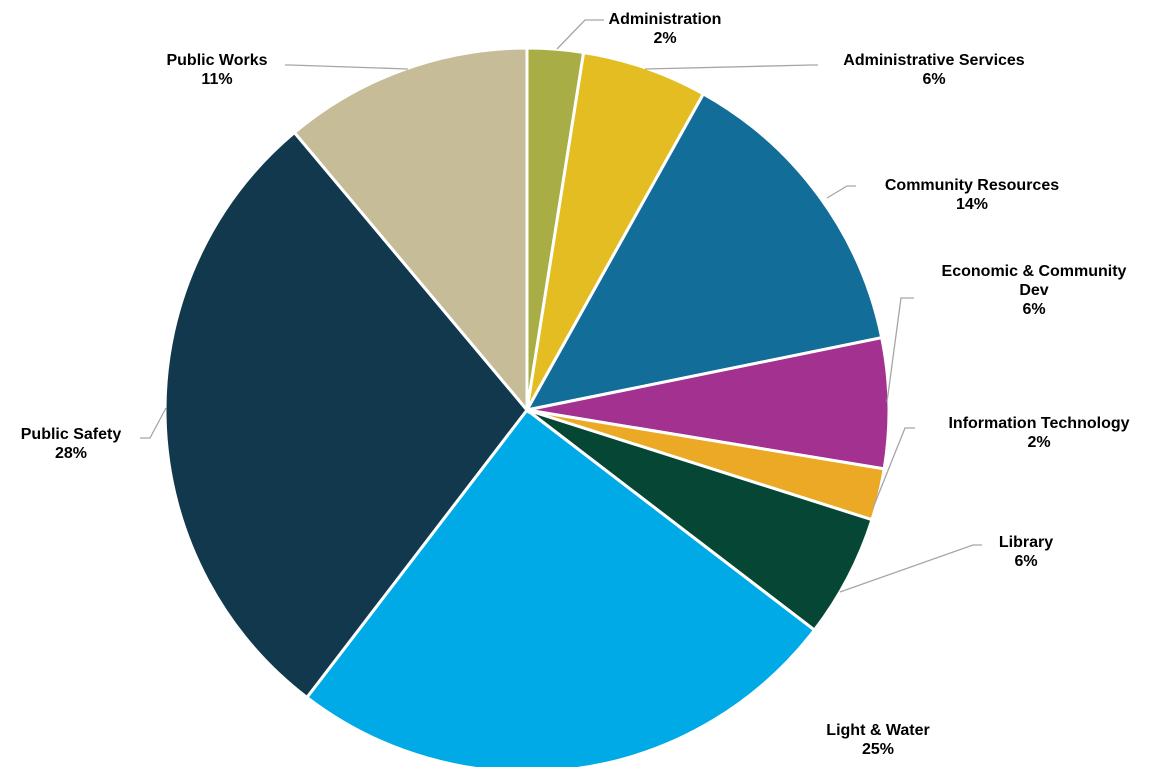  Describe the element at coordinates (934, 70) in the screenshot. I see `data-label: Administrative Services 6%` at that location.